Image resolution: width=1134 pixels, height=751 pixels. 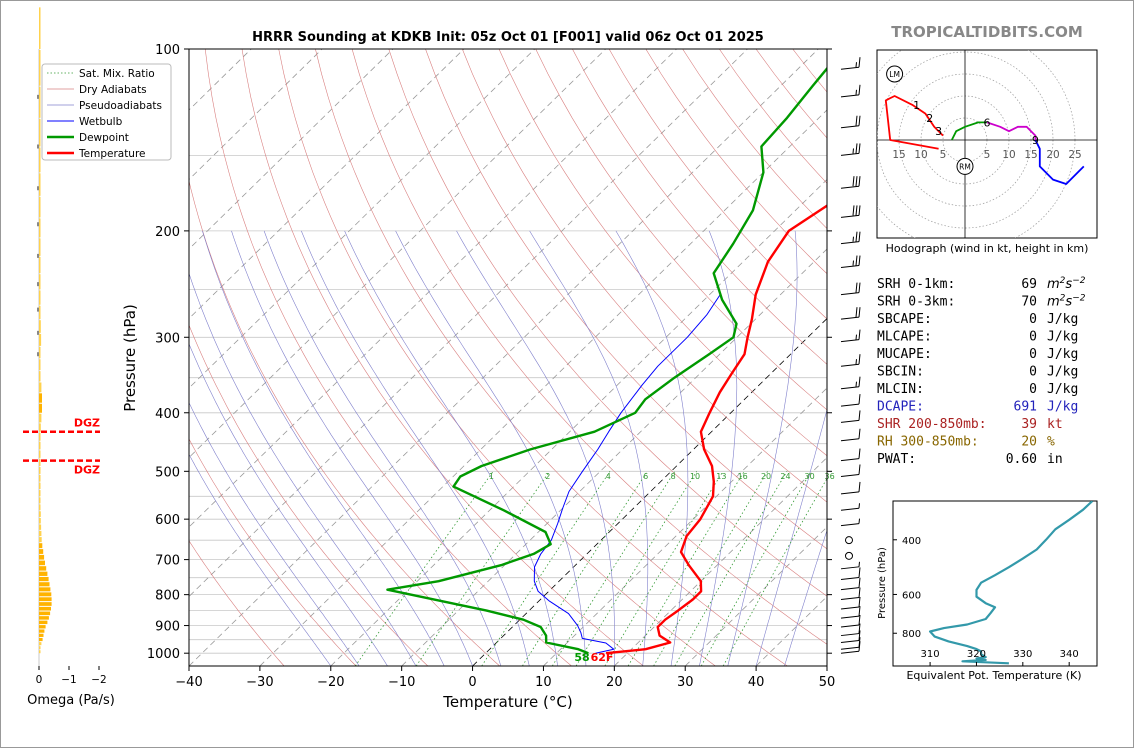 What do you see at coordinates (896, 459) in the screenshot?
I see `param-label: PWAT:` at bounding box center [896, 459].